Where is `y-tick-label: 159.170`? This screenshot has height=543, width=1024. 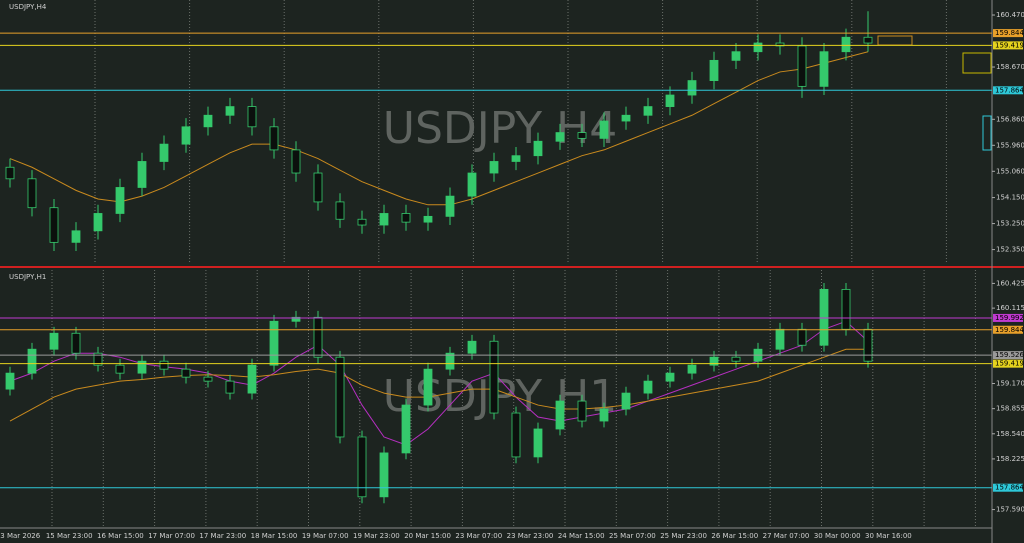 y-tick-label: 159.170 is located at coordinates (1010, 384).